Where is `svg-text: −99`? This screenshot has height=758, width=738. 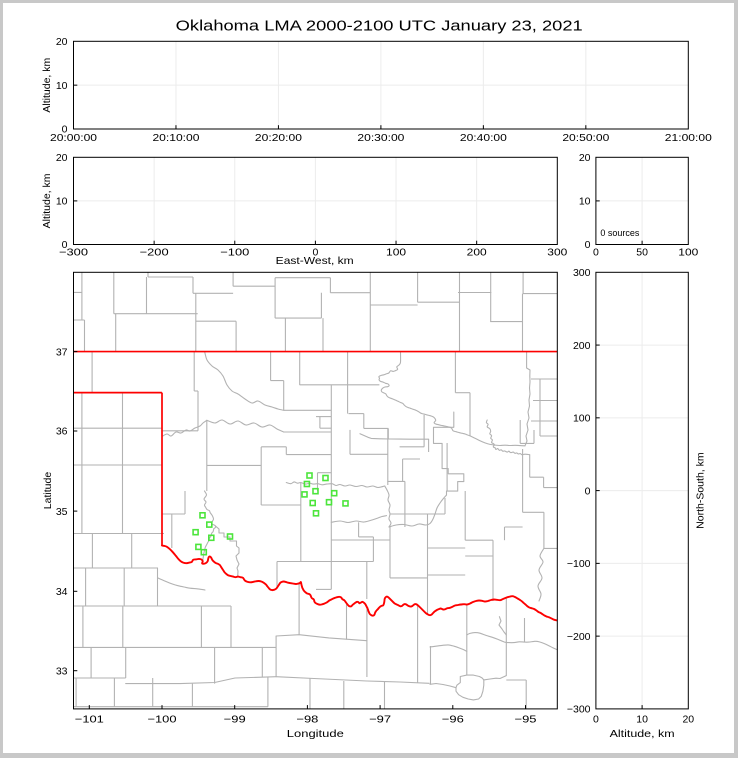
svg-text: −99 is located at coordinates (235, 720).